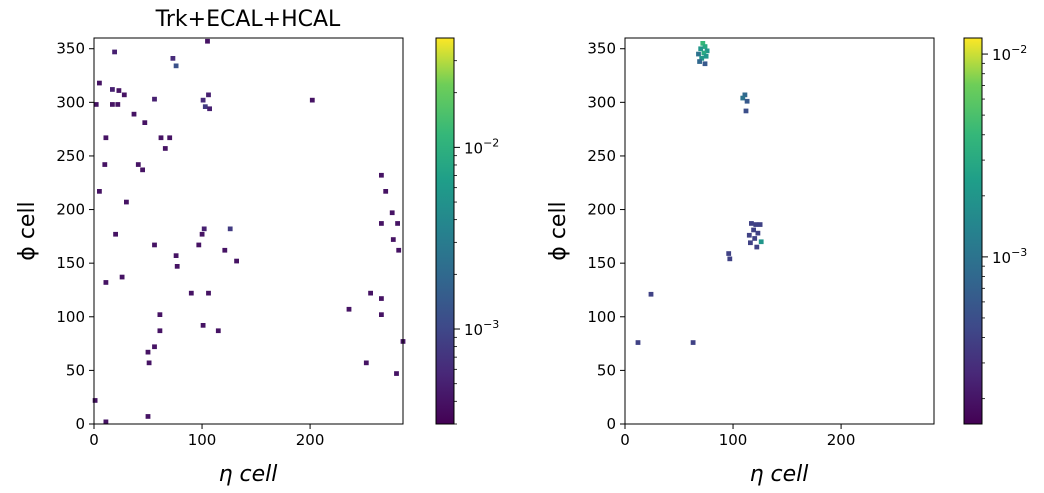 The image size is (1044, 493). What do you see at coordinates (248, 19) in the screenshot?
I see `chart-title: Trk+ECAL+HCAL` at bounding box center [248, 19].